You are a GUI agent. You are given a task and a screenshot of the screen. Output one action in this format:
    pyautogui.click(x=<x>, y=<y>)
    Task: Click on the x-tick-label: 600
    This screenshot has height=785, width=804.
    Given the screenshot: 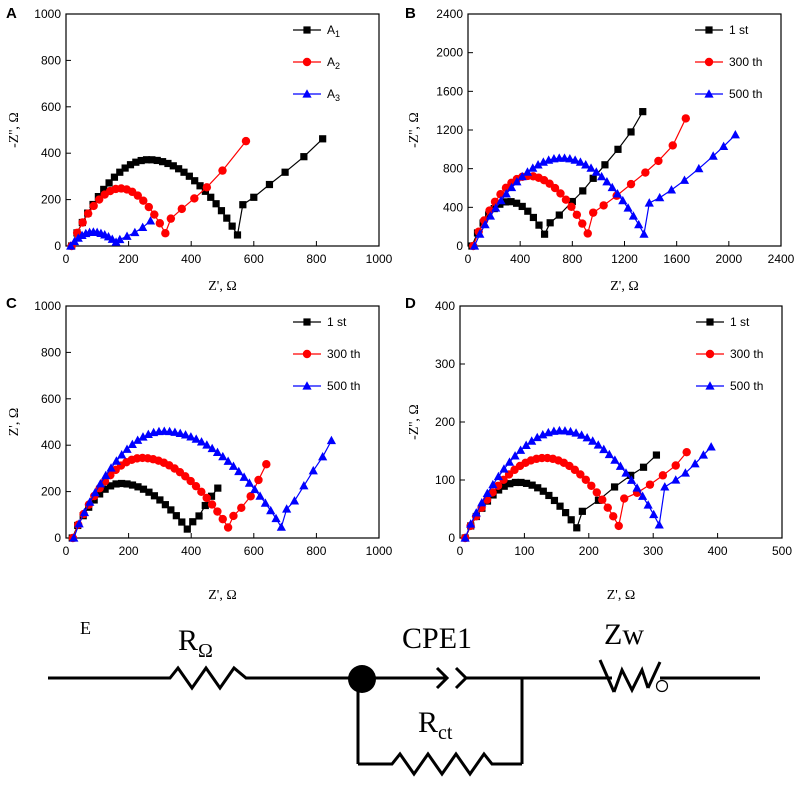 What is the action you would take?
    pyautogui.click(x=254, y=551)
    